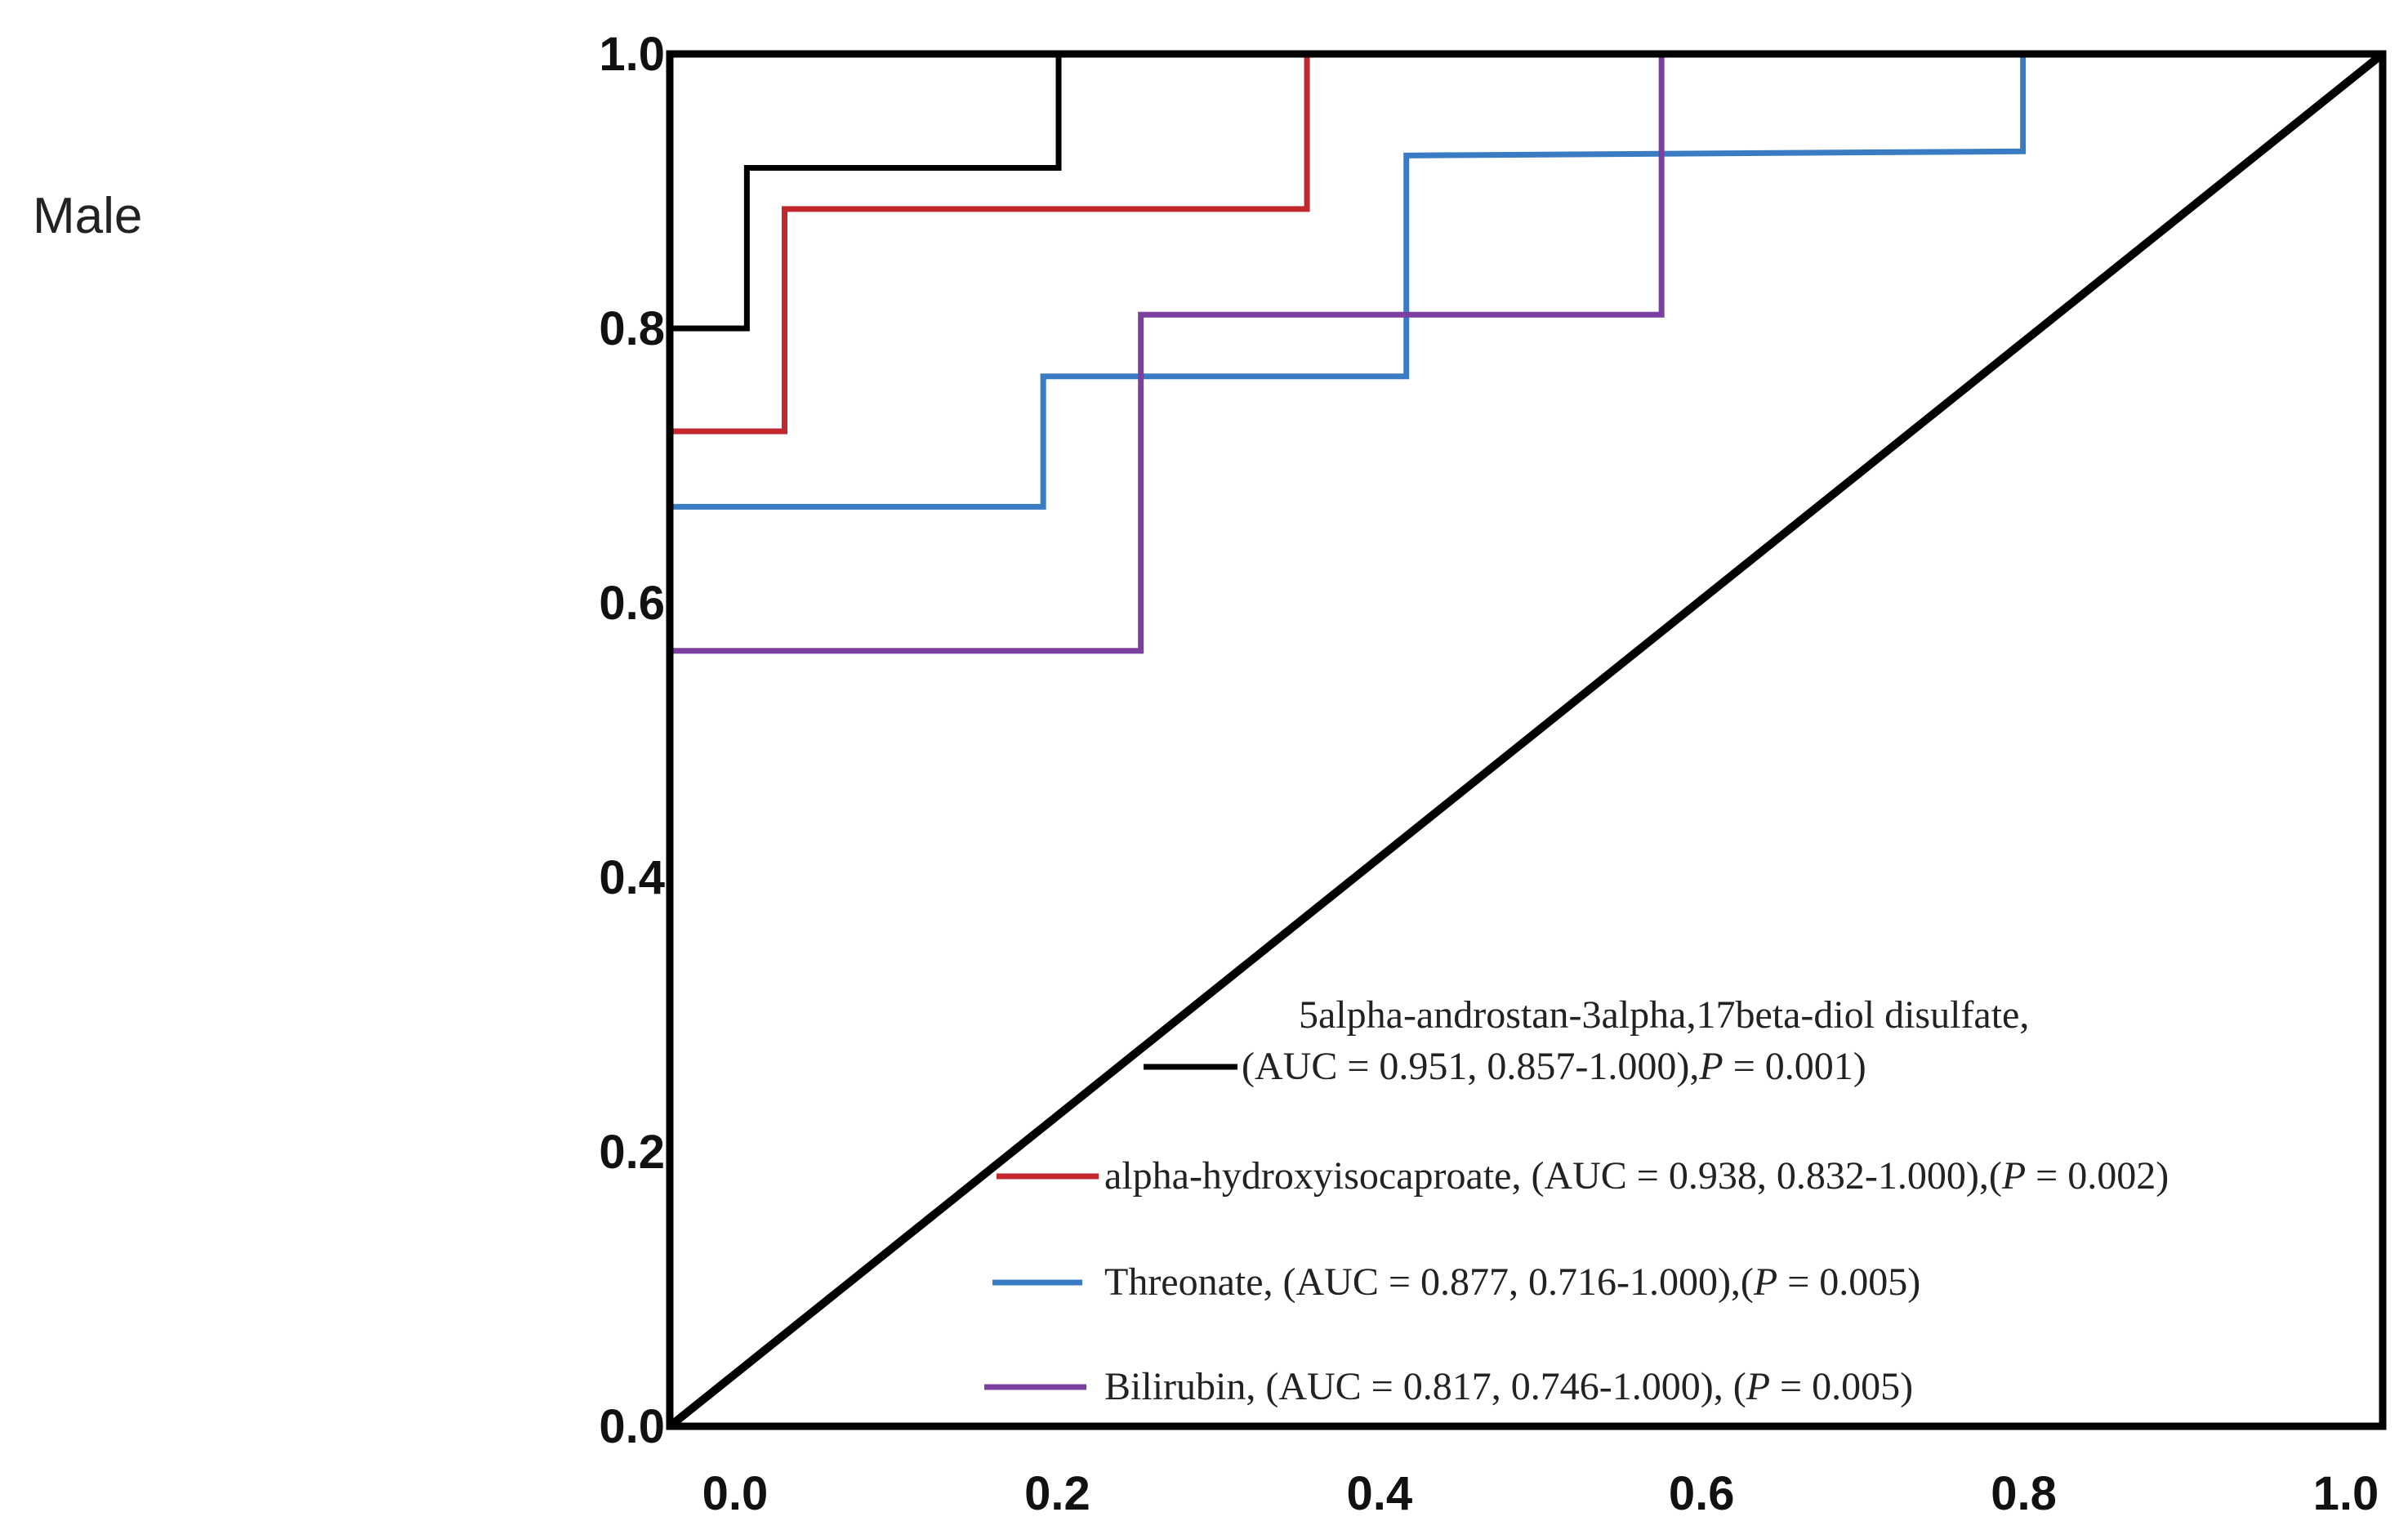  What do you see at coordinates (1379, 1493) in the screenshot?
I see `x-tick-label: 0.4` at bounding box center [1379, 1493].